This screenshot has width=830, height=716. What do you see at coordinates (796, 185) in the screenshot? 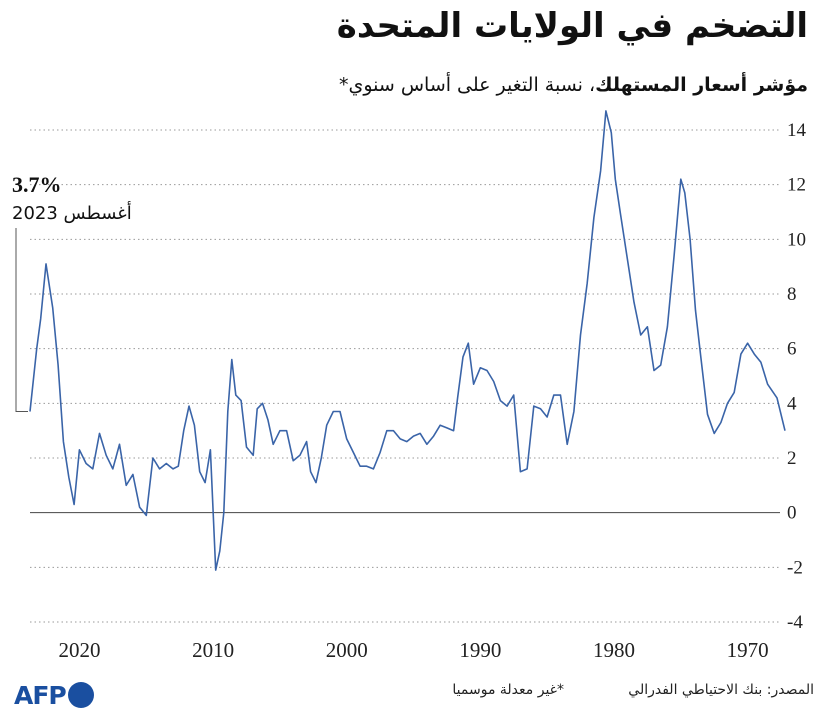
I see `y-tick-label: 12` at bounding box center [796, 185].